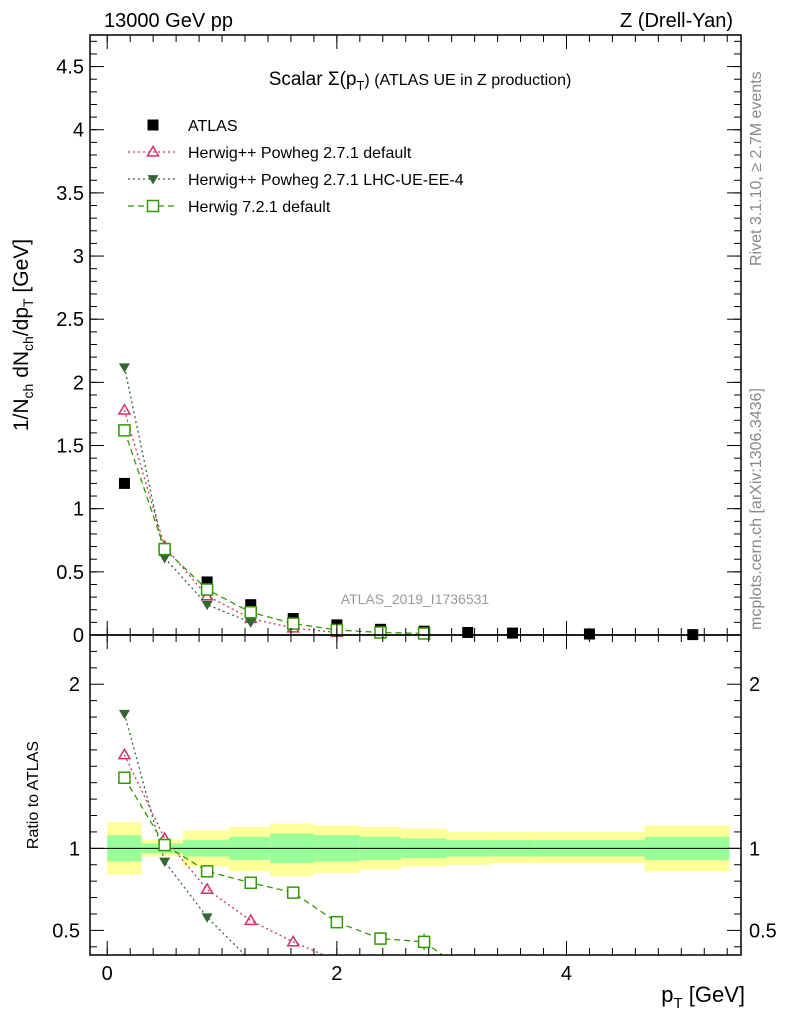 This screenshot has width=786, height=1024. Describe the element at coordinates (74, 685) in the screenshot. I see `ratio-ytick-label: 2` at that location.